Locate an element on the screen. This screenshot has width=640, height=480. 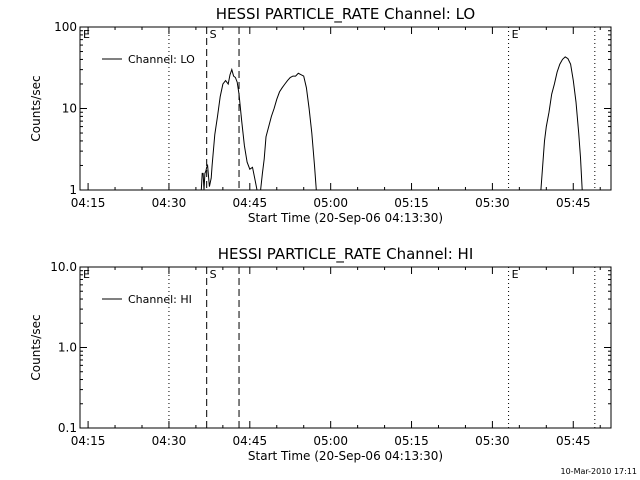
chart-title: HESSI PARTICLE_RATE Channel: HI is located at coordinates (346, 254).